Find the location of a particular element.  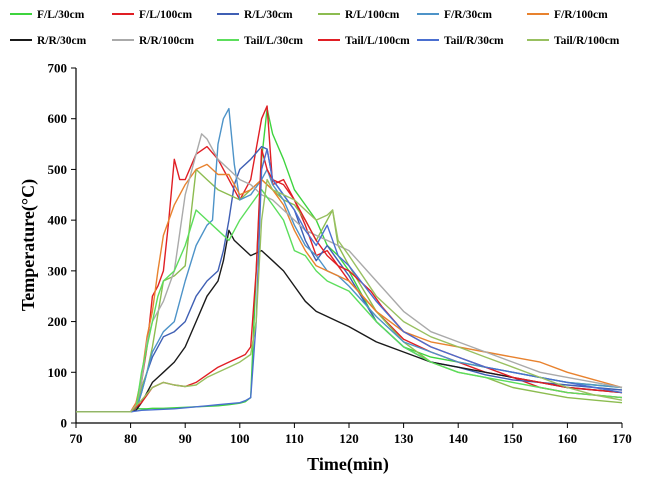

legend-label-f-l-100cm: F/L/100cm is located at coordinates (165, 15).